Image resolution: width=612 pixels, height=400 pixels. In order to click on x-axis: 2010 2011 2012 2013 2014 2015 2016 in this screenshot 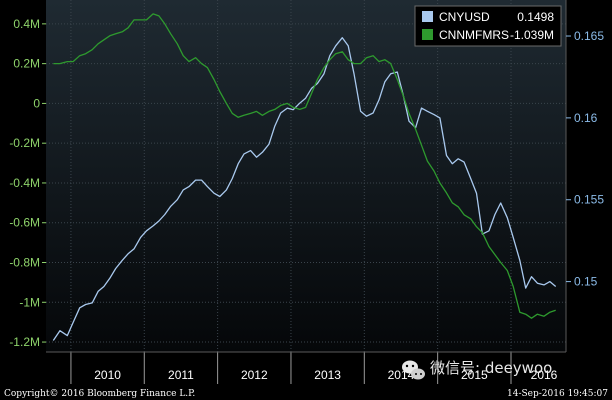, I will do `click(306, 367)`.